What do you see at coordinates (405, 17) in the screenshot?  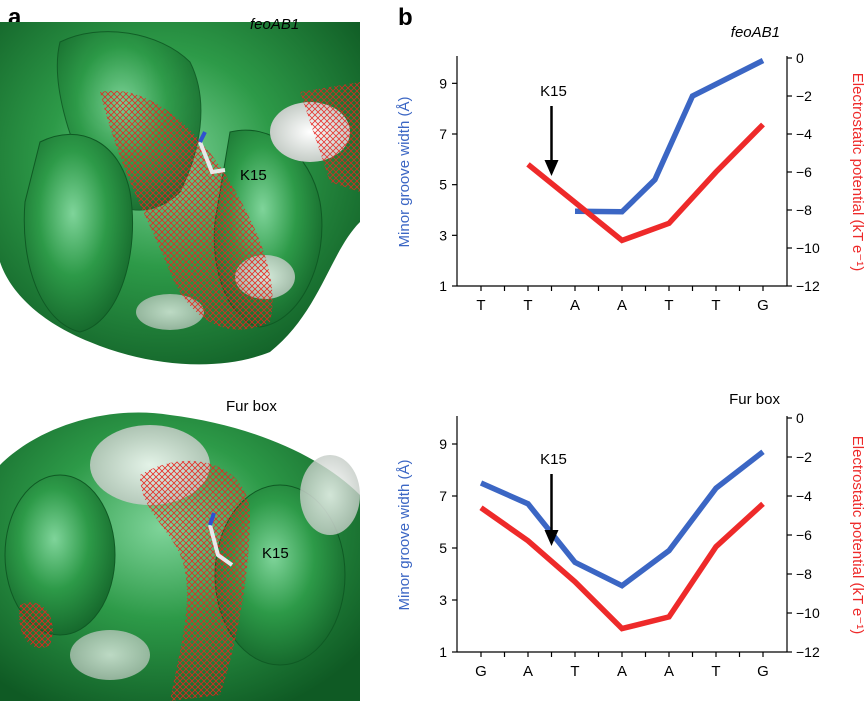 I see `panel-label-b: b` at bounding box center [405, 17].